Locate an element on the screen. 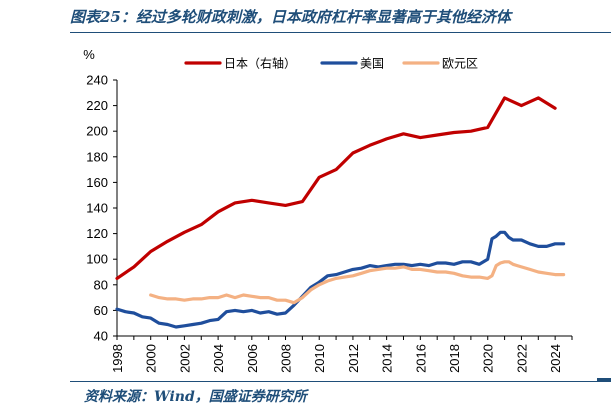 The height and width of the screenshot is (415, 611). x-tick-label: 2018 is located at coordinates (454, 358).